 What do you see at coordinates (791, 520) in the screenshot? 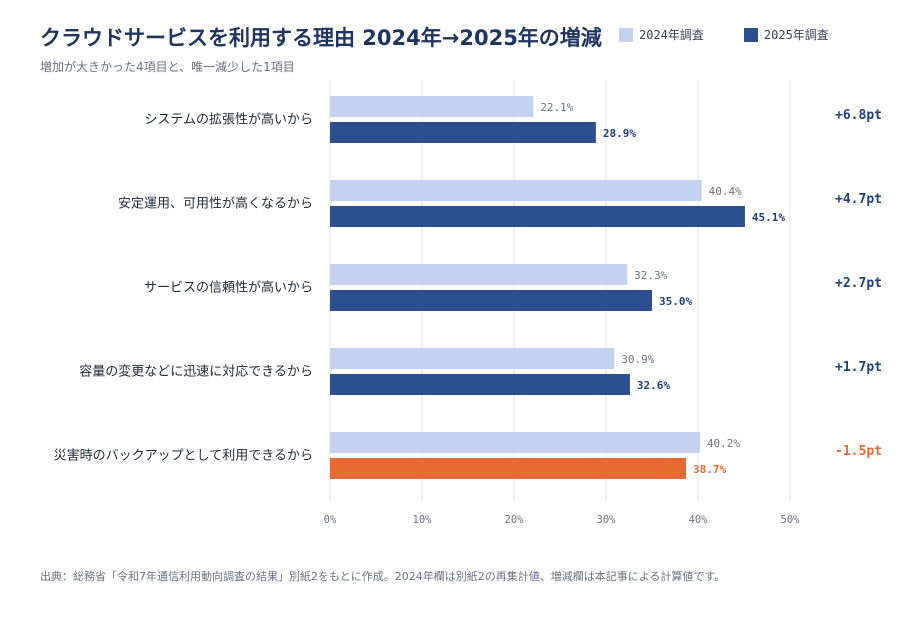
I see `x-tick-label: 50%` at bounding box center [791, 520].